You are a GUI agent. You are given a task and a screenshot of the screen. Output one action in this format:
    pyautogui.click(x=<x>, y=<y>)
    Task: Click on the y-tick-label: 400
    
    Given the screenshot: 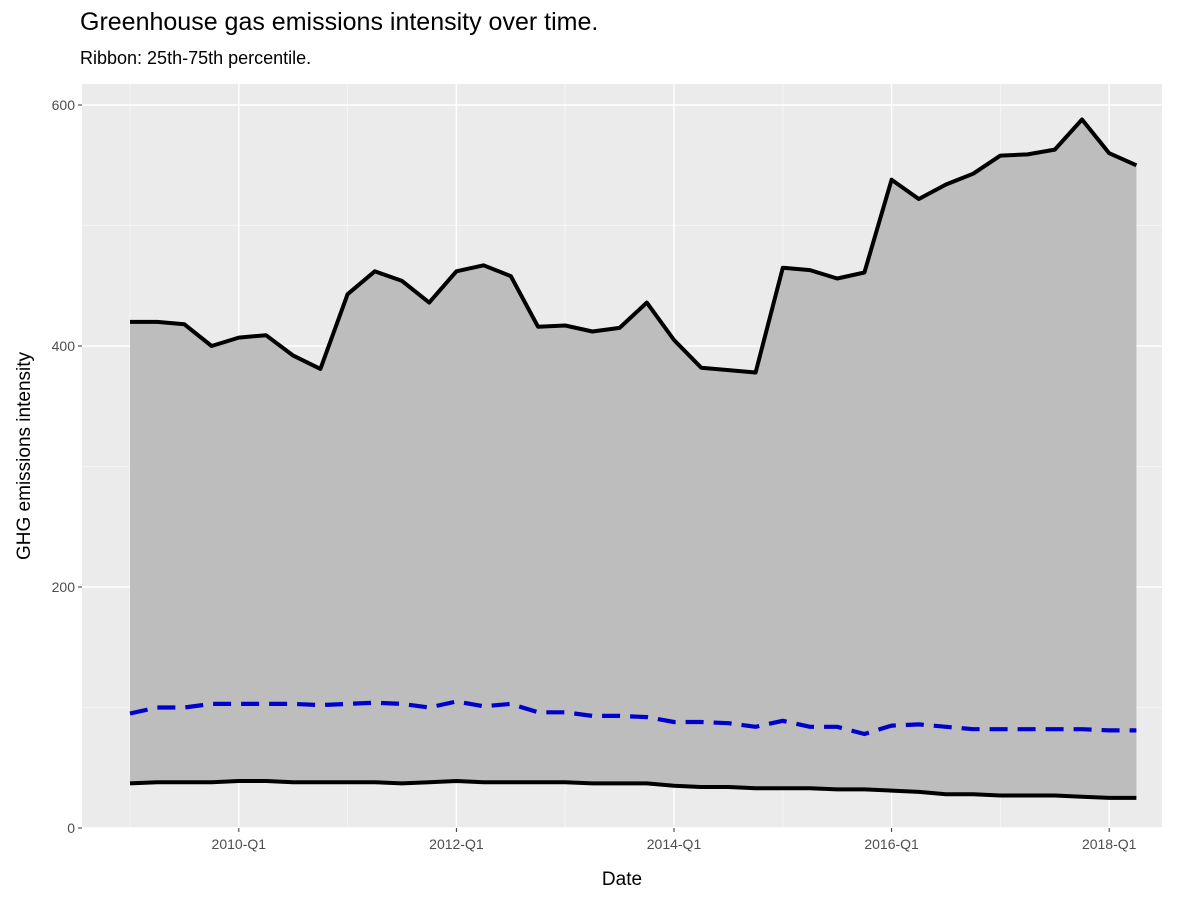 What is the action you would take?
    pyautogui.click(x=64, y=346)
    